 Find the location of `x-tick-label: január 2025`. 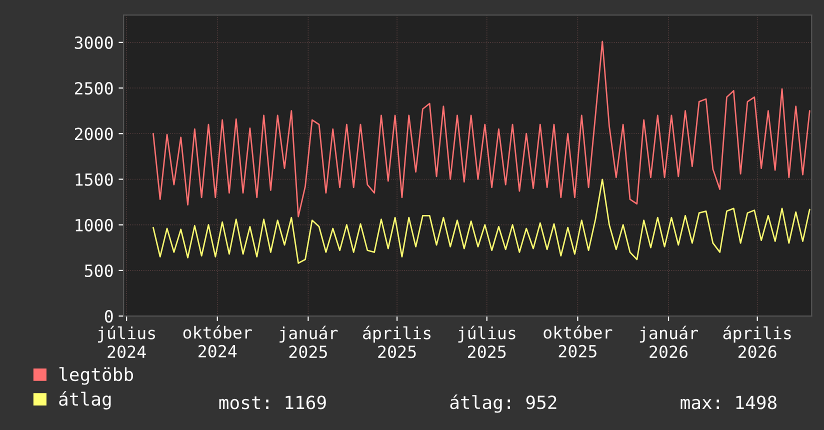

x-tick-label: január 2025 is located at coordinates (309, 342).